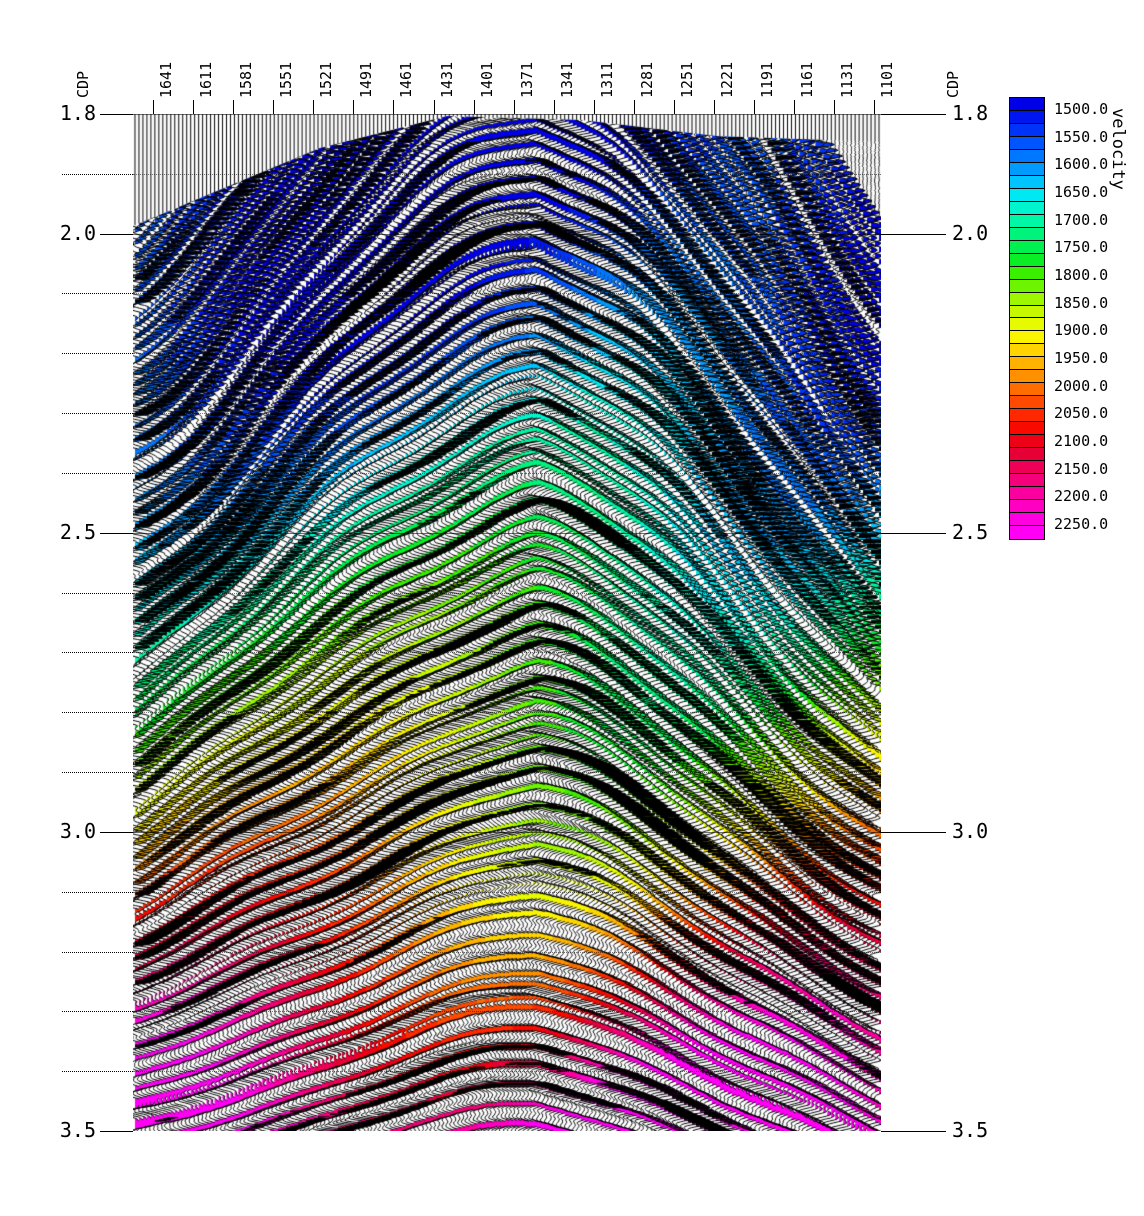 The height and width of the screenshot is (1216, 1144). I want to click on y-tick-label-right: 3.0, so click(970, 831).